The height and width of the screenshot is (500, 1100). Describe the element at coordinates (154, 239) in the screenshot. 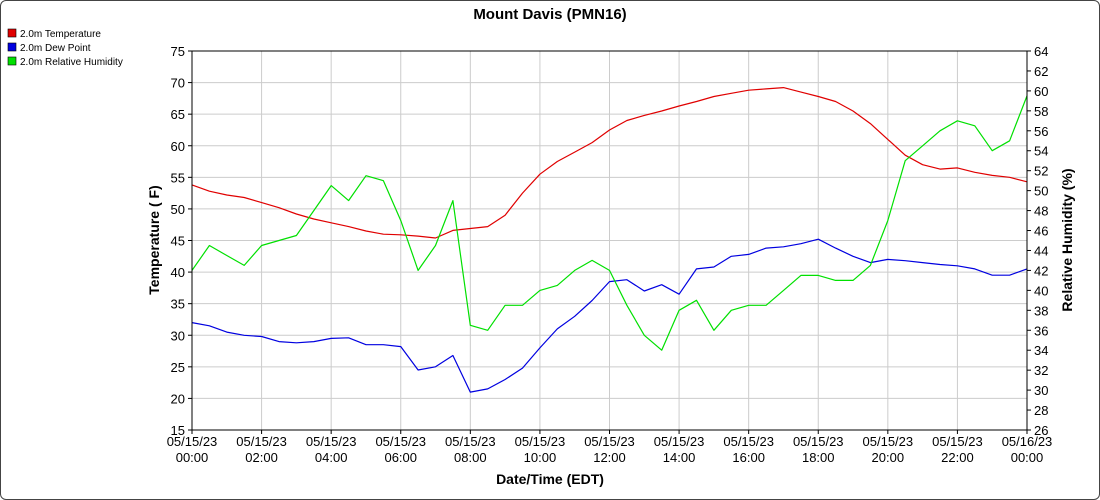

I see `y-axis-title: Temperature ( F)` at that location.